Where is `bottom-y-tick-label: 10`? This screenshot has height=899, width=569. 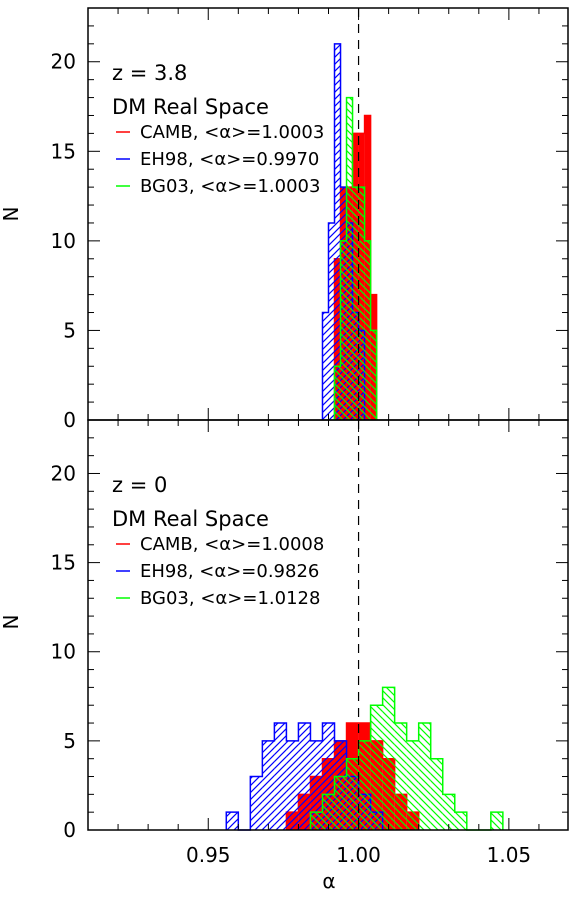
bottom-y-tick-label: 10 is located at coordinates (63, 652).